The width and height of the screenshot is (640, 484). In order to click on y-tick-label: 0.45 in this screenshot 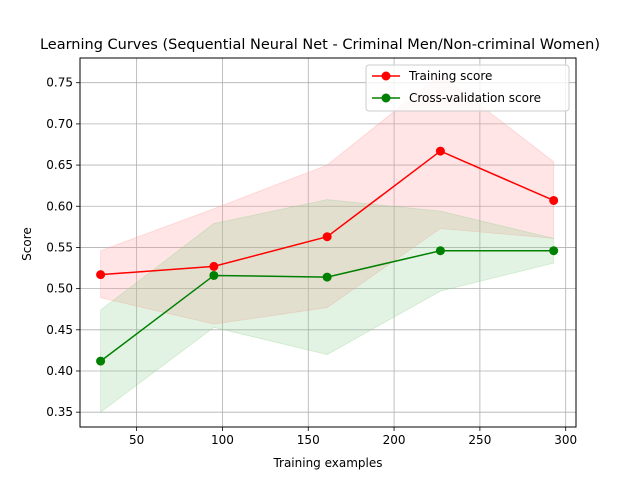, I will do `click(59, 330)`.